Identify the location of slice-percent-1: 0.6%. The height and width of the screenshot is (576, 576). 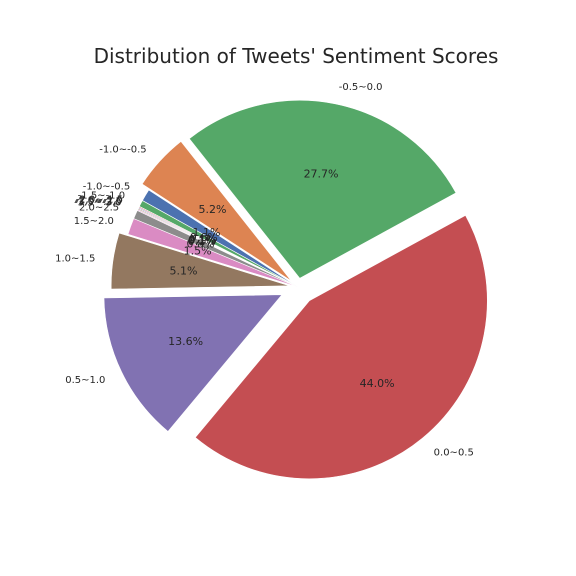
(204, 237).